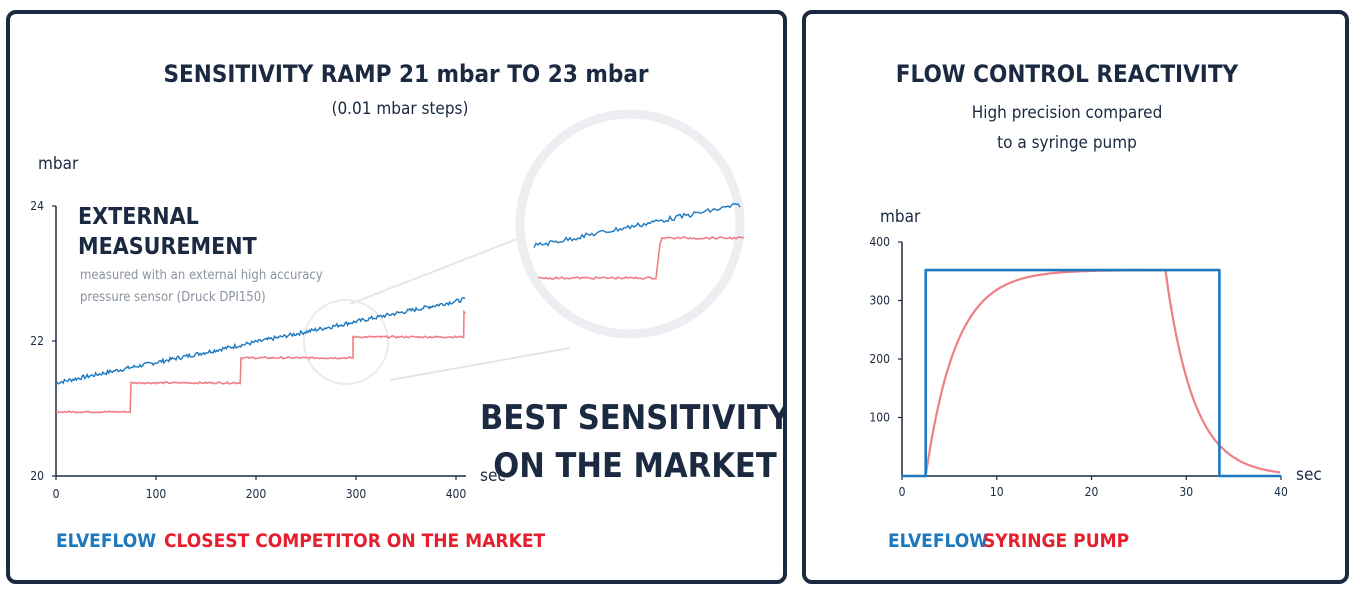  What do you see at coordinates (879, 242) in the screenshot?
I see `y-tick-label: 400` at bounding box center [879, 242].